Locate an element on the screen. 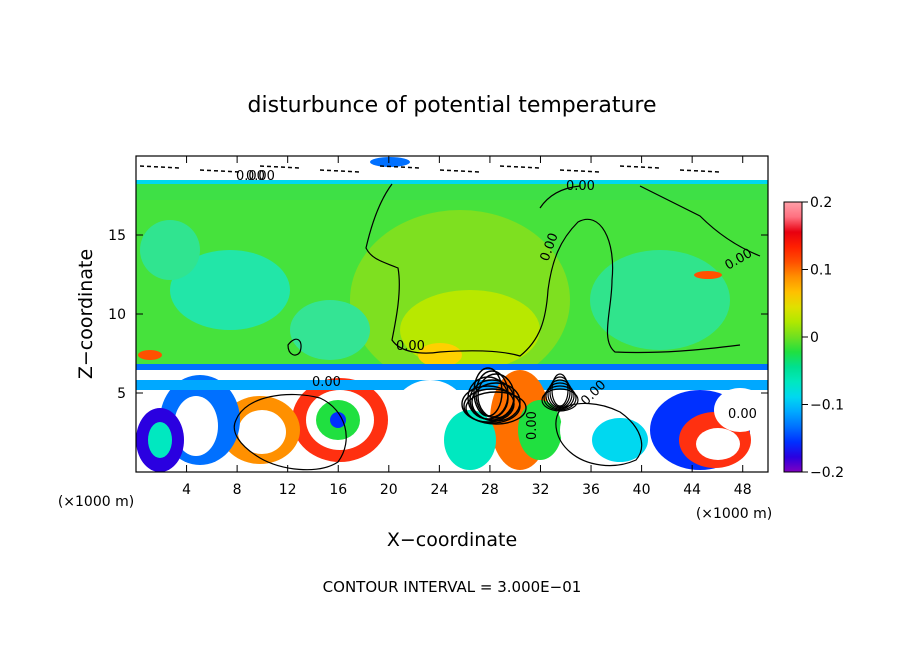 The height and width of the screenshot is (654, 904). chart-title: disturbunce of potential temperature is located at coordinates (452, 105).